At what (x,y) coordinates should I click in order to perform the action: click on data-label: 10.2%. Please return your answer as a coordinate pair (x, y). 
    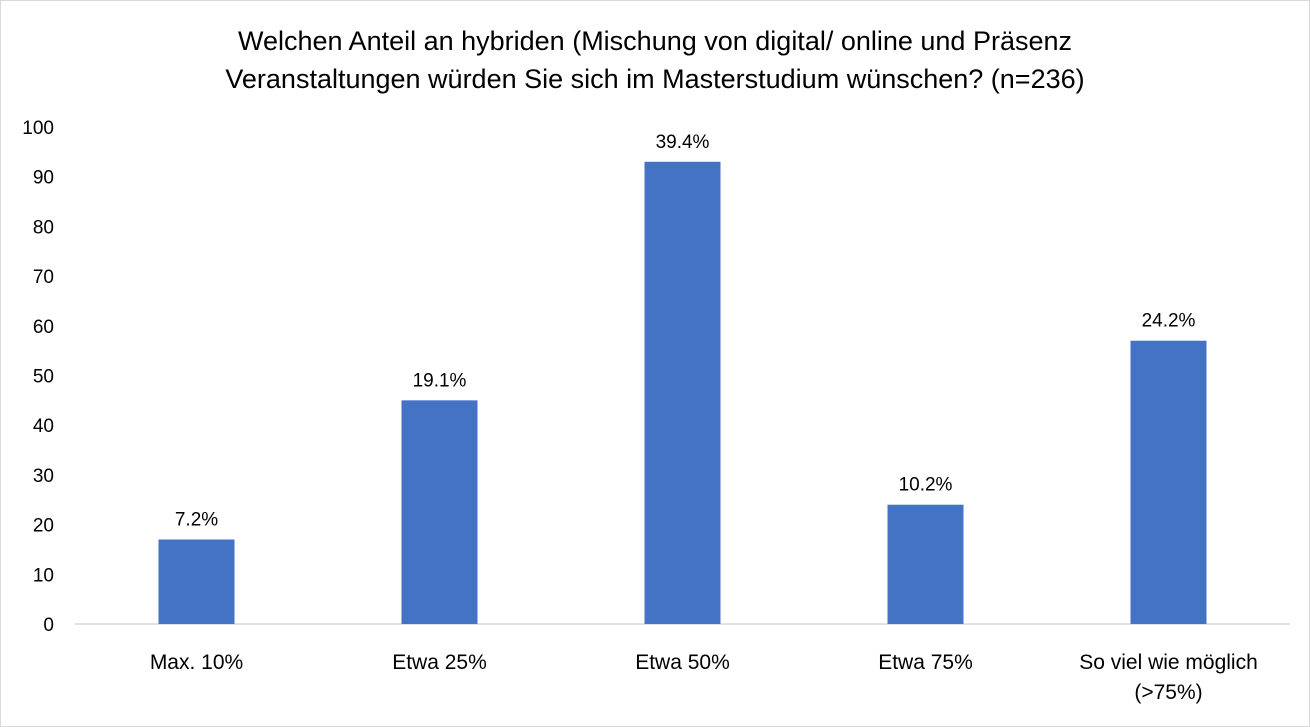
    Looking at the image, I should click on (926, 485).